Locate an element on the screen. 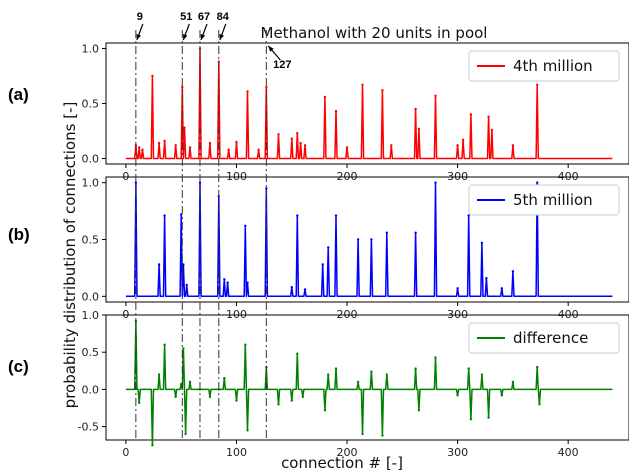 The width and height of the screenshot is (629, 473). chart-title: Methanol with 20 units in pool is located at coordinates (374, 33).